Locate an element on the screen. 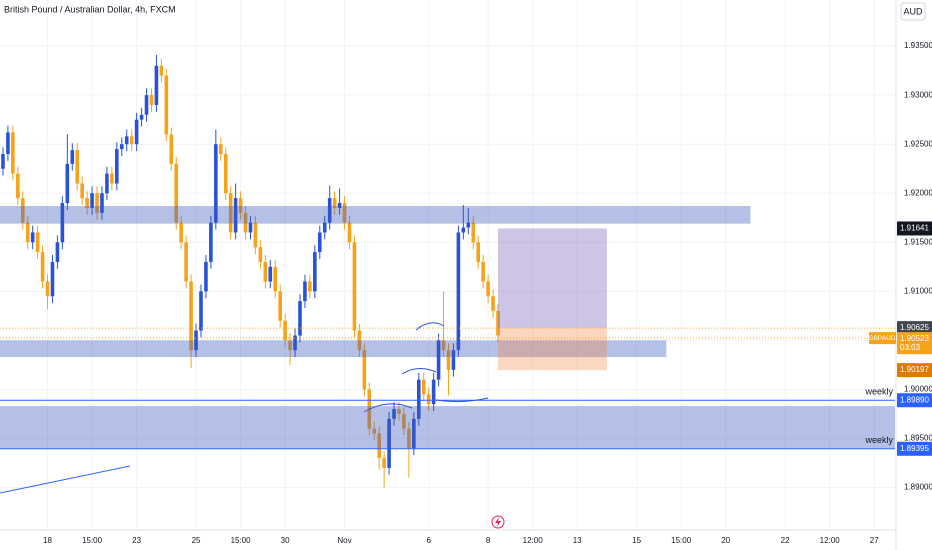 This screenshot has height=550, width=932. currency-button is located at coordinates (913, 11).